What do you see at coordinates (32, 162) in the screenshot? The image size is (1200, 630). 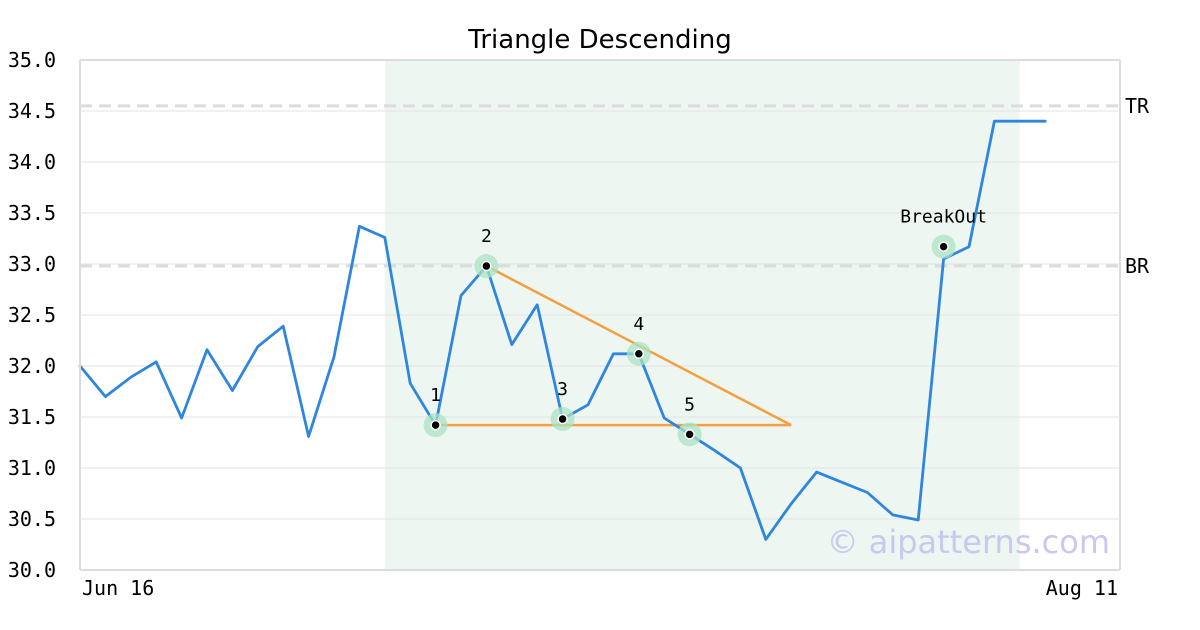 I see `y-tick-label: 34.0` at bounding box center [32, 162].